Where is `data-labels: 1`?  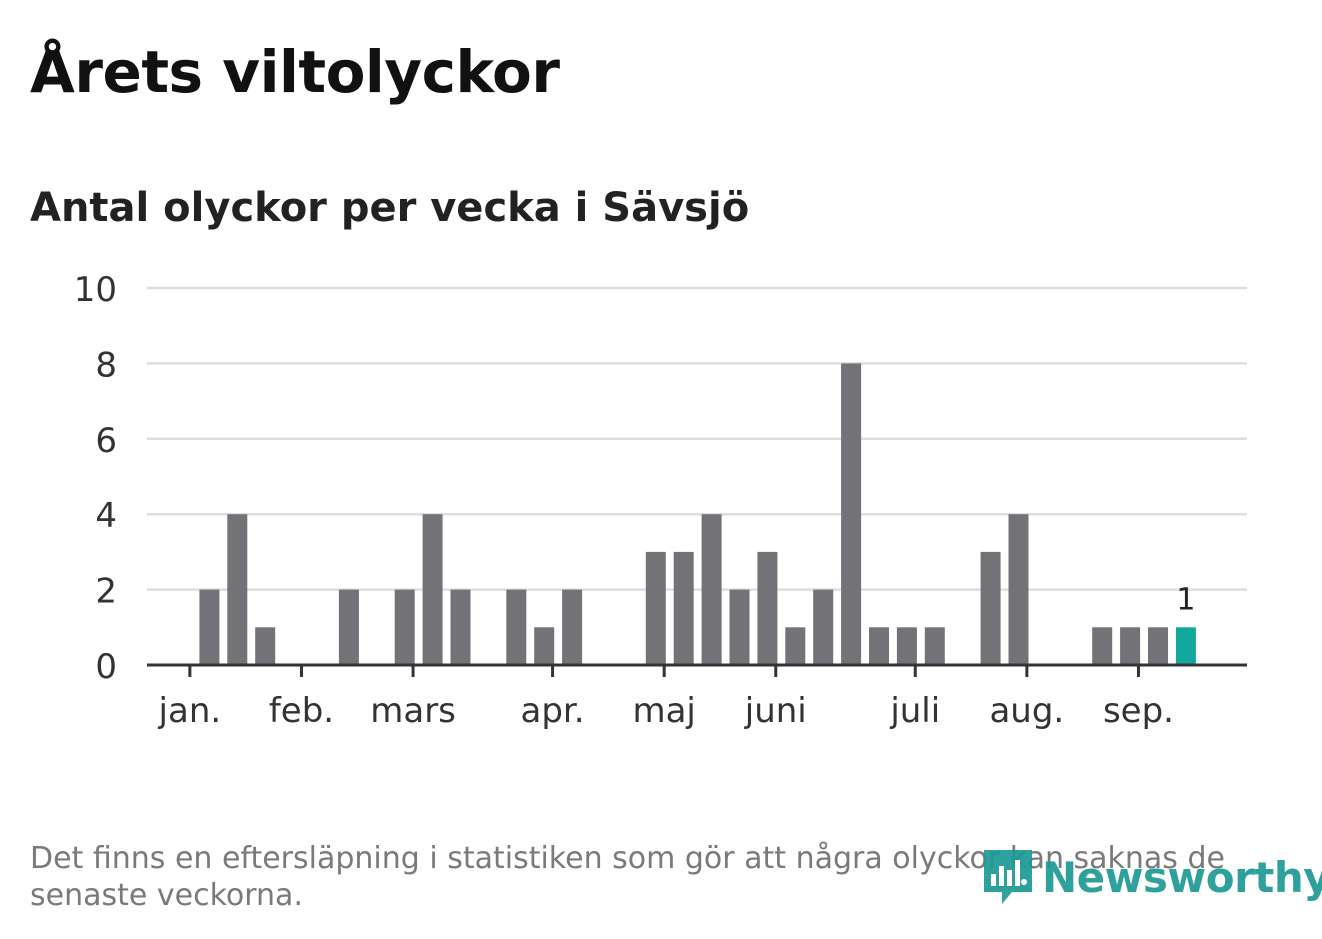
data-labels: 1 is located at coordinates (1185, 599).